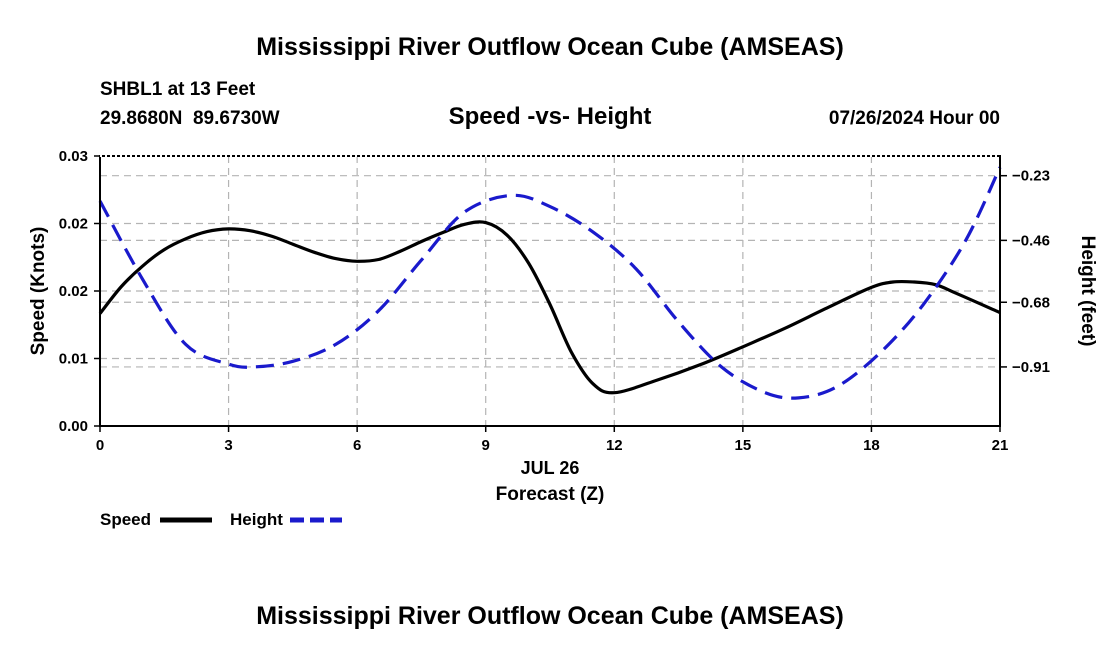 Image resolution: width=1100 pixels, height=650 pixels. What do you see at coordinates (228, 445) in the screenshot?
I see `x-tick-label: 3` at bounding box center [228, 445].